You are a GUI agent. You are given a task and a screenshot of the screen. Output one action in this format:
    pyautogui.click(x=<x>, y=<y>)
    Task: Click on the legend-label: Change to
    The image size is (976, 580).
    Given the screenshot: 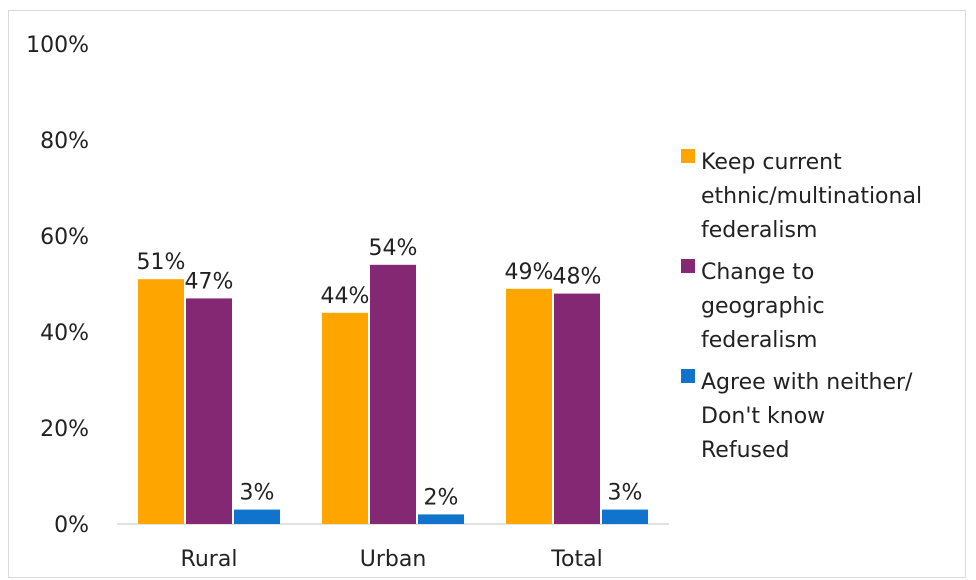 What is the action you would take?
    pyautogui.click(x=757, y=272)
    